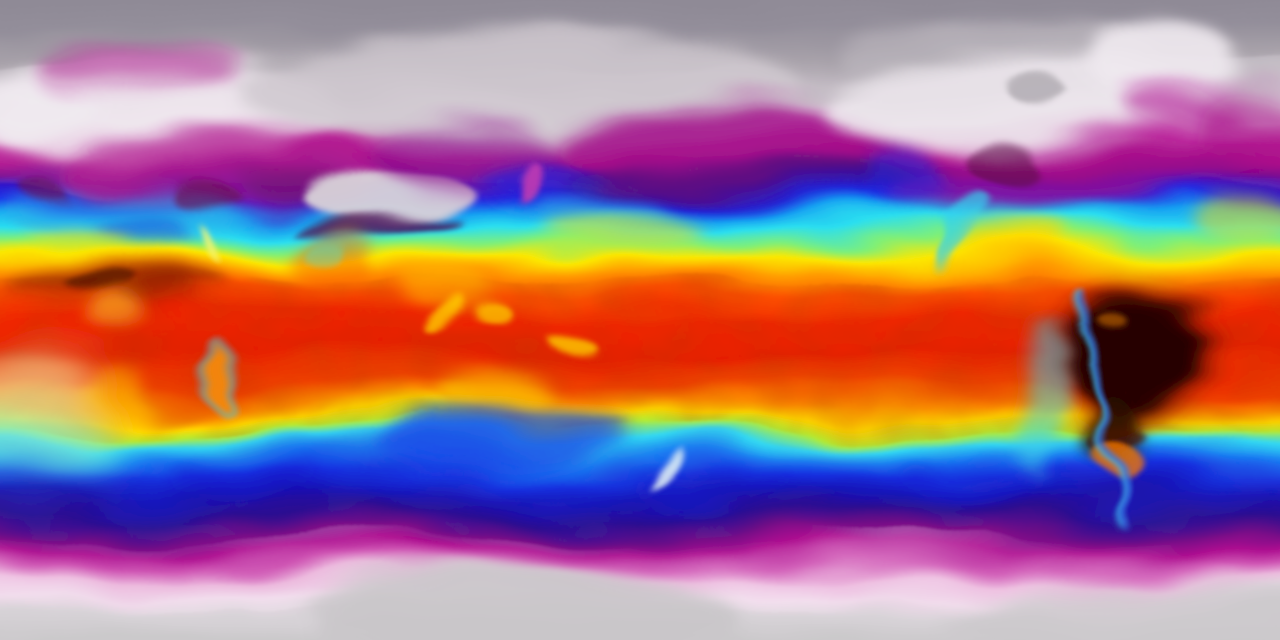 This screenshot has width=1280, height=640. What do you see at coordinates (50, 105) in the screenshot?
I see `iceland-white-blob` at bounding box center [50, 105].